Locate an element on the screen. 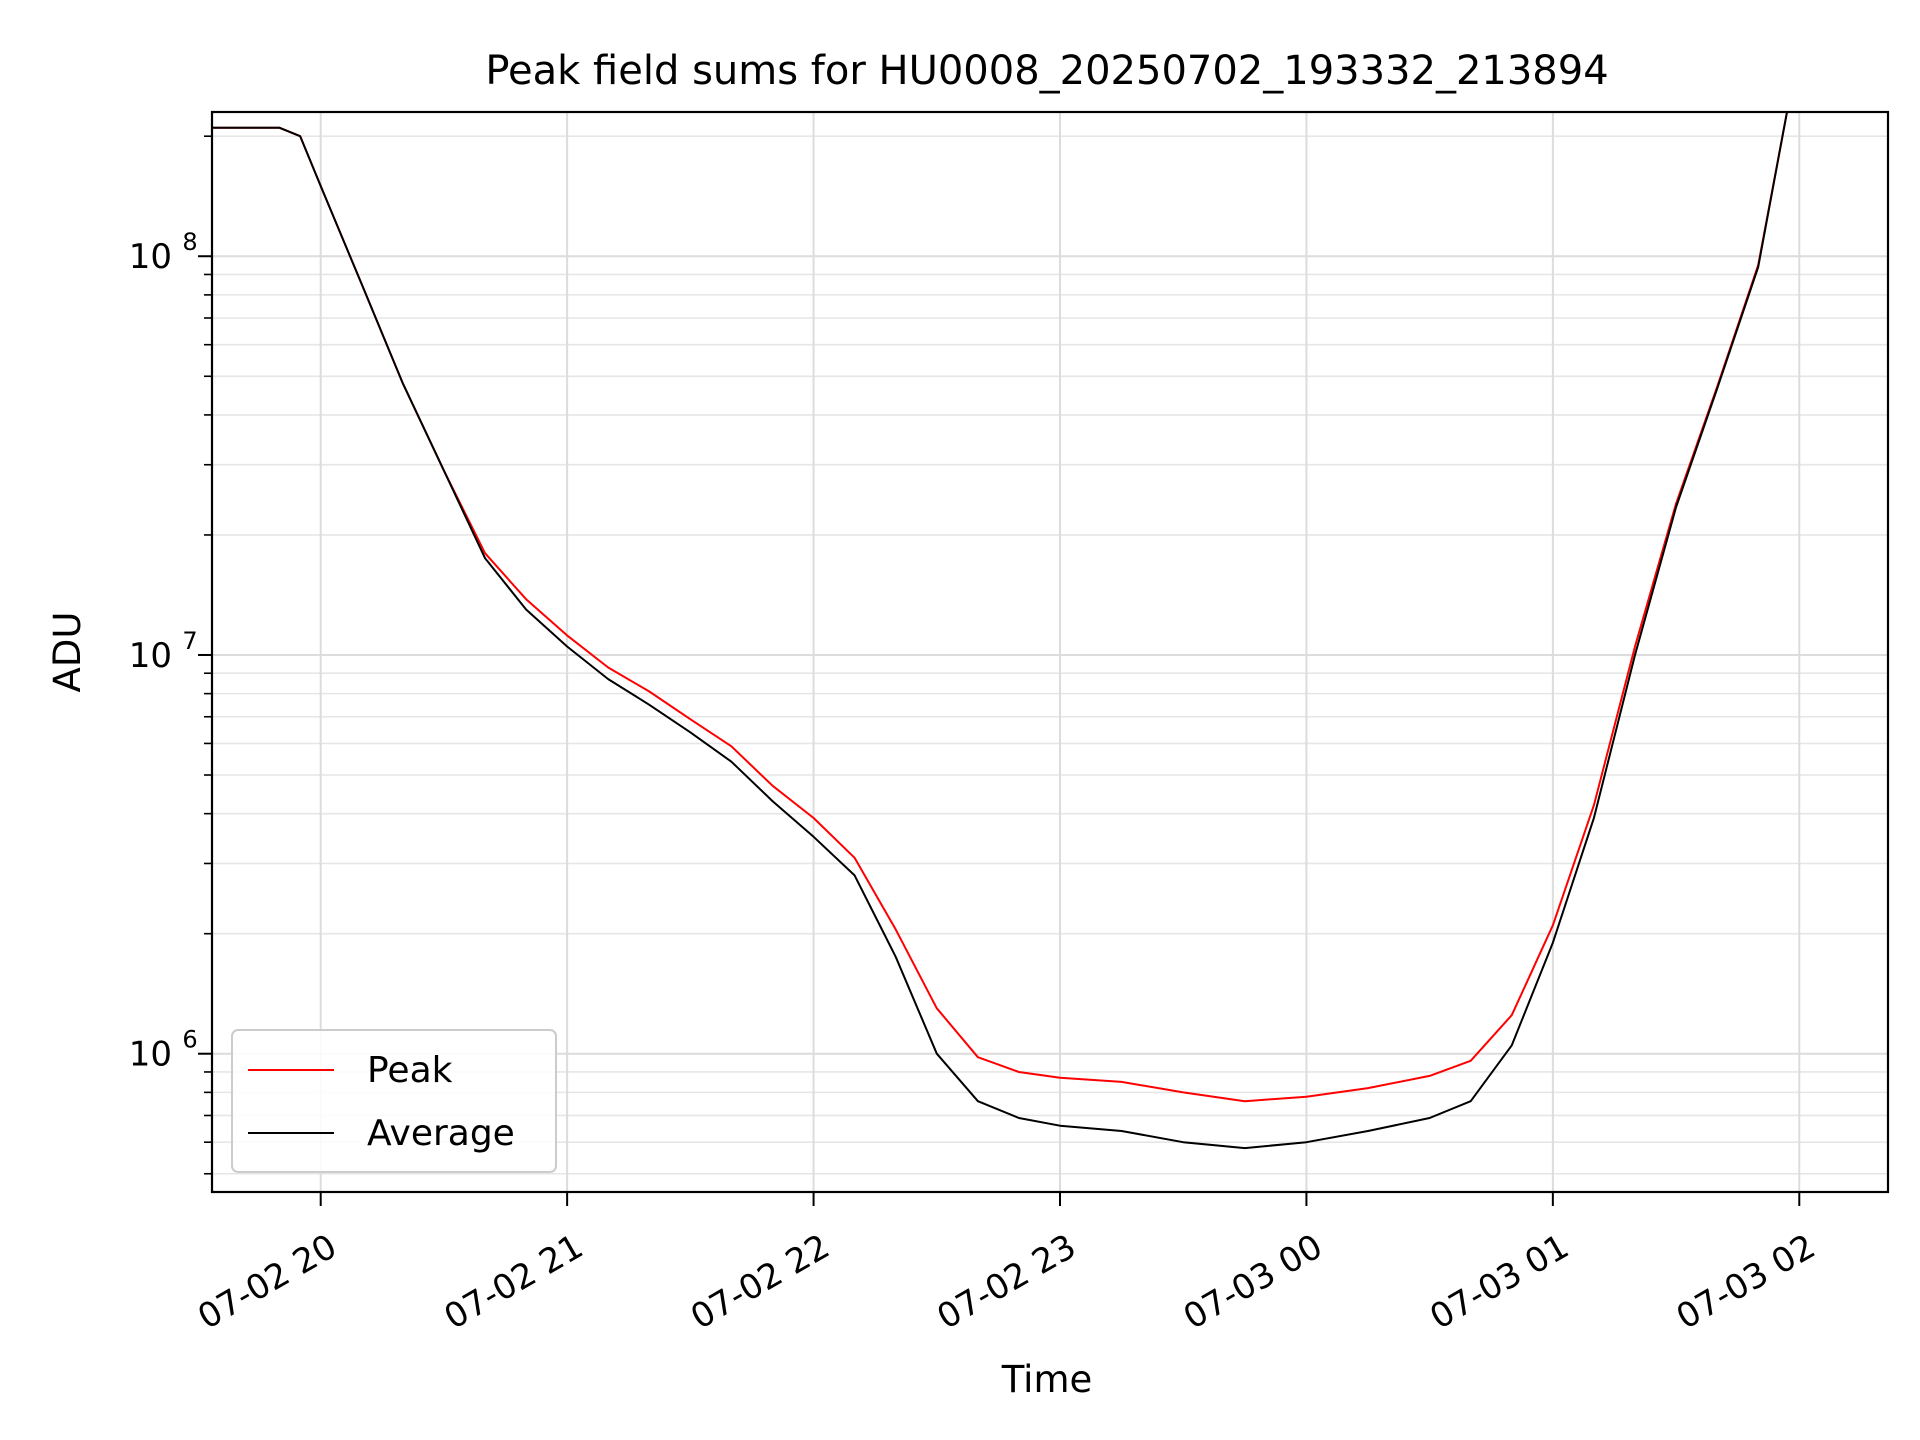 The height and width of the screenshot is (1440, 1920). y-tick-exponent: 6 is located at coordinates (189, 1040).